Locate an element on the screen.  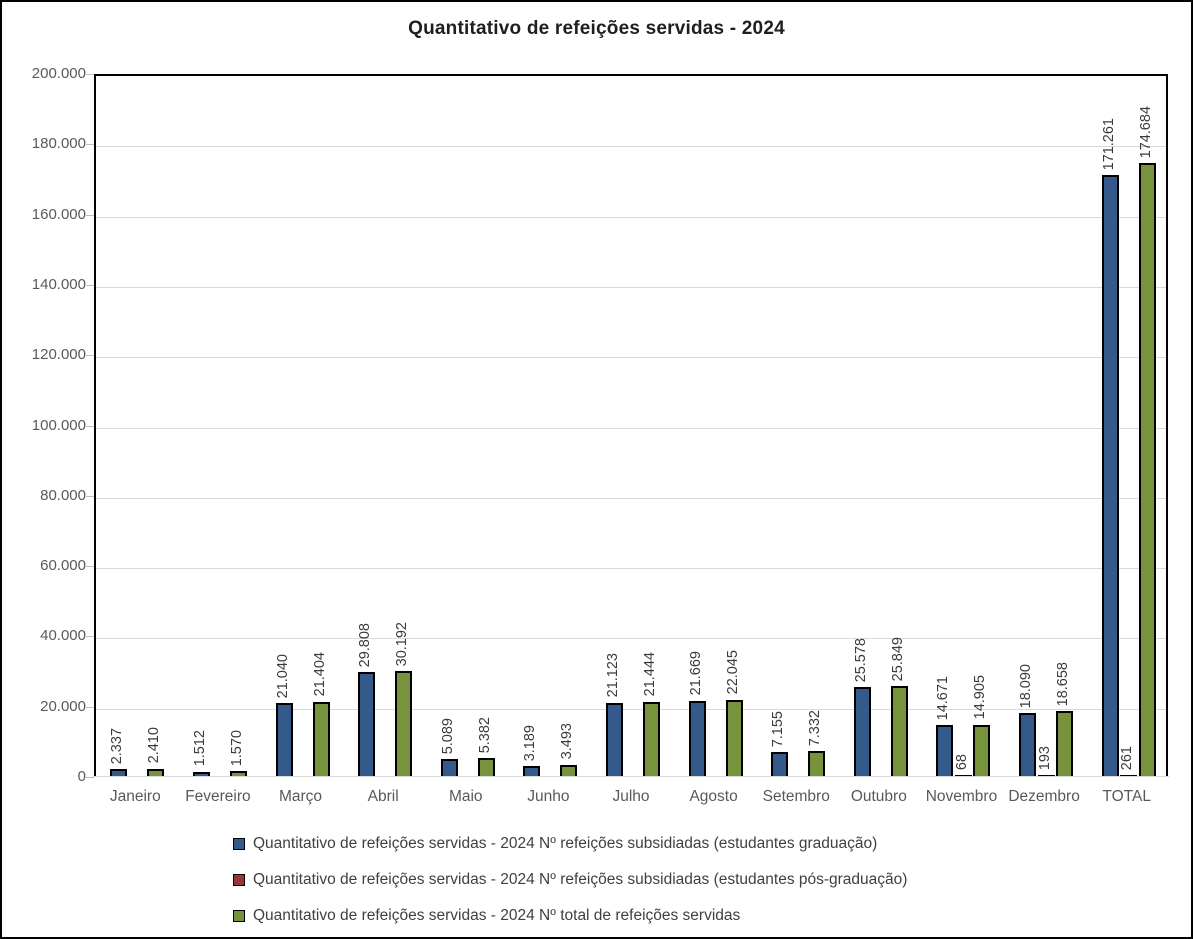
x-tick-label: Setembro is located at coordinates (796, 796).